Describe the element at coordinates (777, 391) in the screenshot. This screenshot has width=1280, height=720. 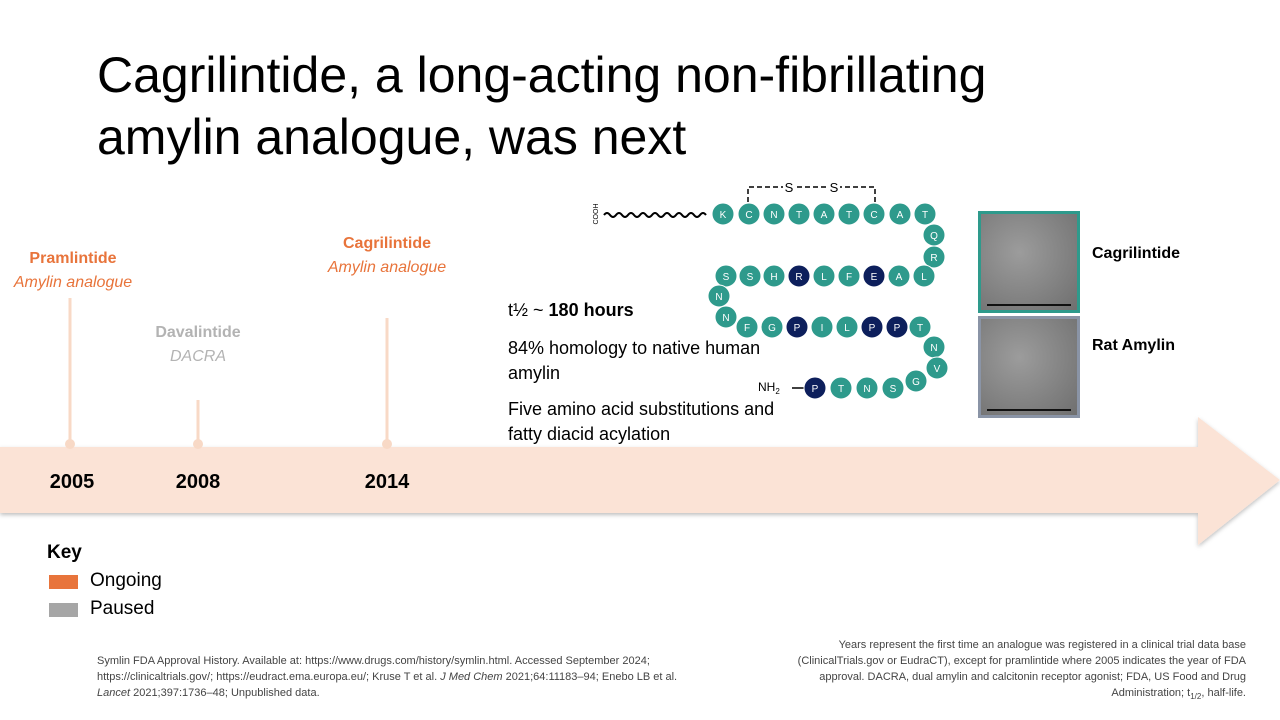
I see `n-terminus-sub: 2` at that location.